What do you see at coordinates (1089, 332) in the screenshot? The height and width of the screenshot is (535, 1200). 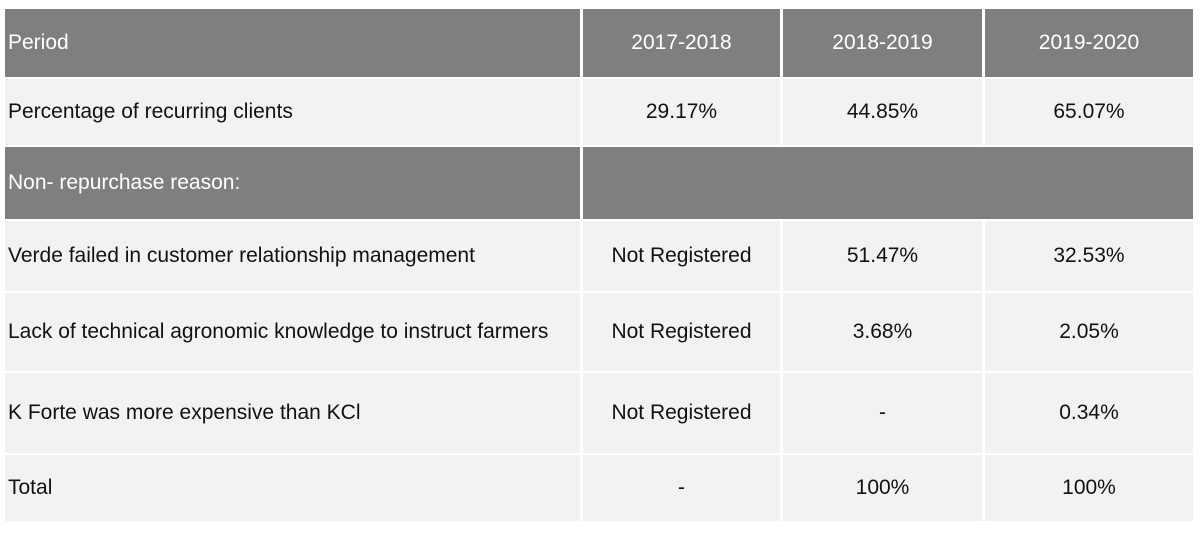 I see `cell-value: 2.05%` at bounding box center [1089, 332].